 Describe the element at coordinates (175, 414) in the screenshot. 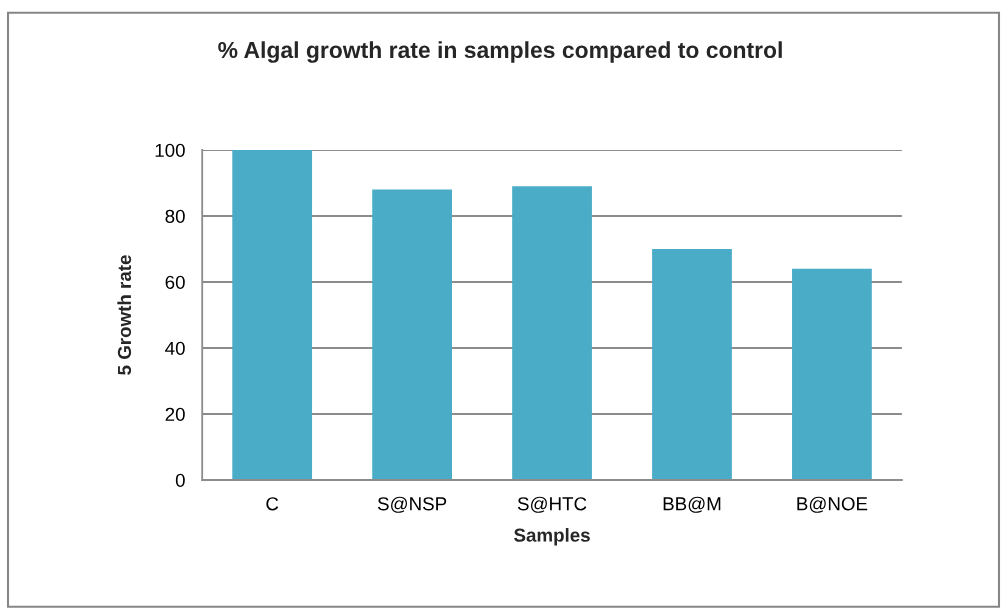

I see `y-tick-label: 20` at that location.